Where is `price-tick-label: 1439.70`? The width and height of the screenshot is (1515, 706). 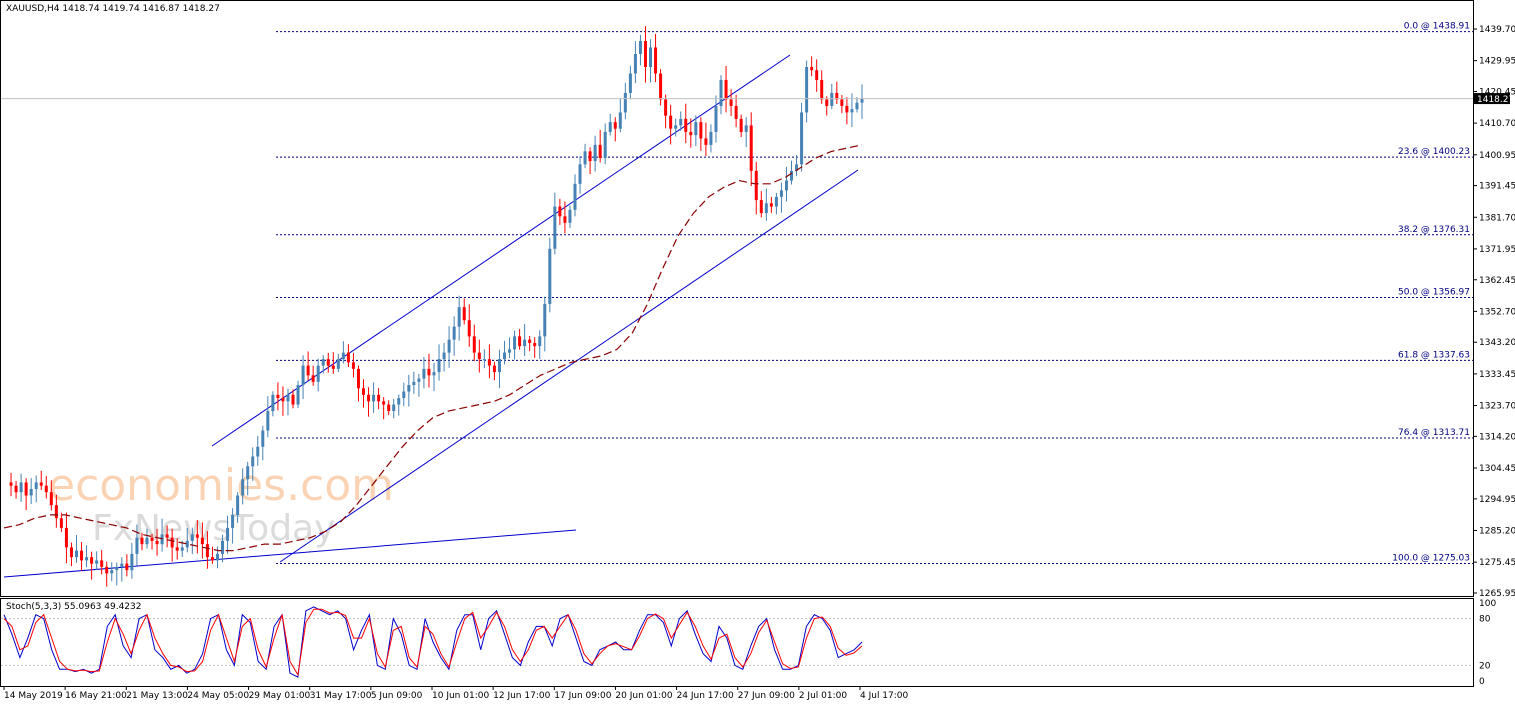 price-tick-label: 1439.70 is located at coordinates (1497, 30).